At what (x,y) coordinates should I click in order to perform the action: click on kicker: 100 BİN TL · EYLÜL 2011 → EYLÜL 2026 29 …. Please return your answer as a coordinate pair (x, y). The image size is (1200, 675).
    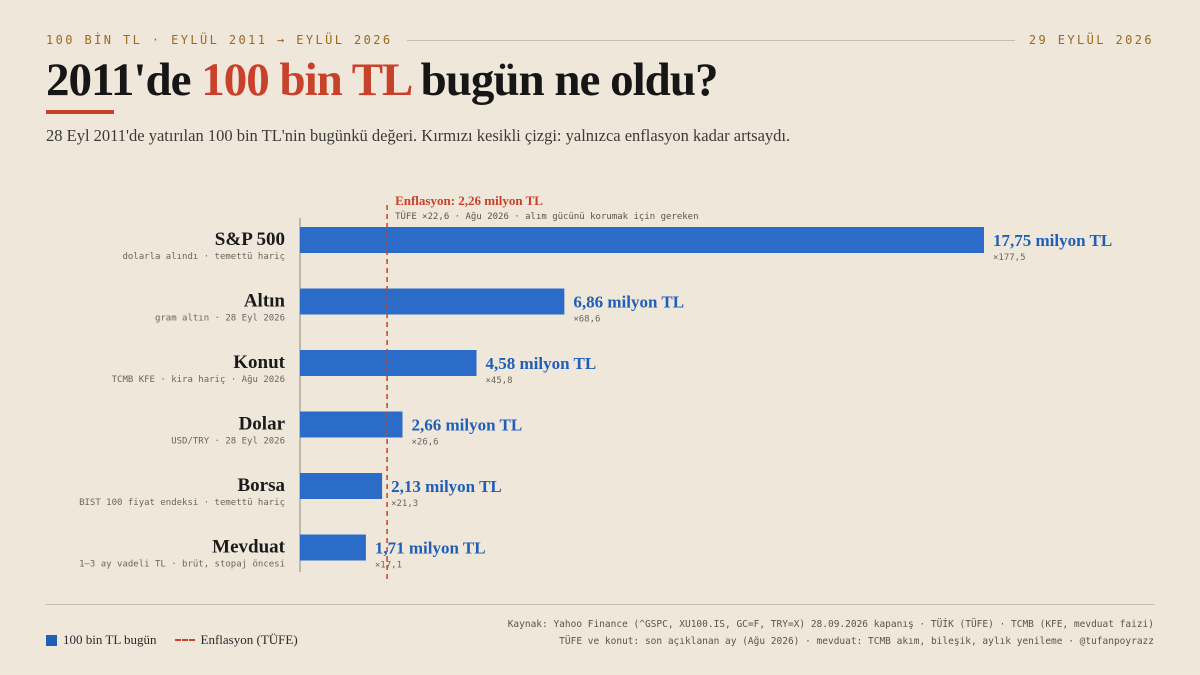
    Looking at the image, I should click on (600, 40).